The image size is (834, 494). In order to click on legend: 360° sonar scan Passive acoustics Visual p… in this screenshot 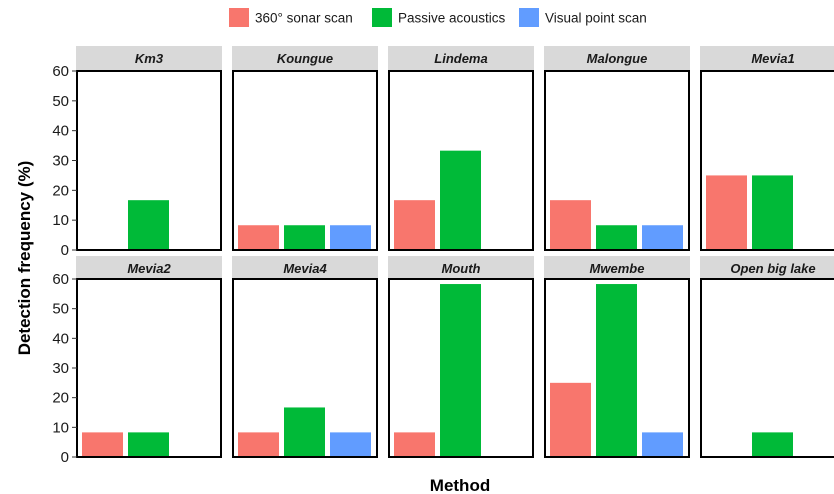, I will do `click(438, 17)`.